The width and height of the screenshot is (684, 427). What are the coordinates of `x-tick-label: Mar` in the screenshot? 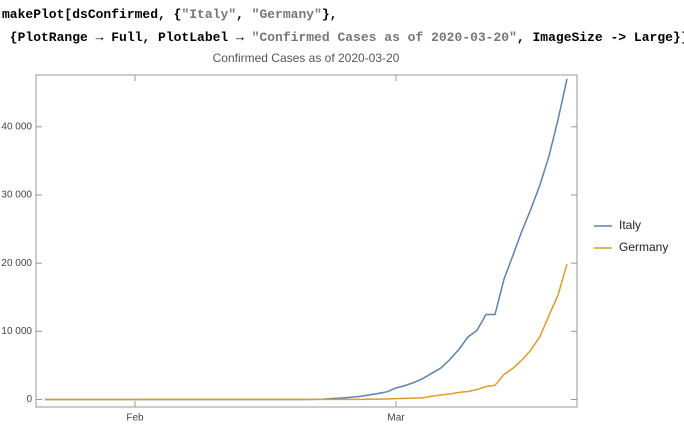 It's located at (396, 418).